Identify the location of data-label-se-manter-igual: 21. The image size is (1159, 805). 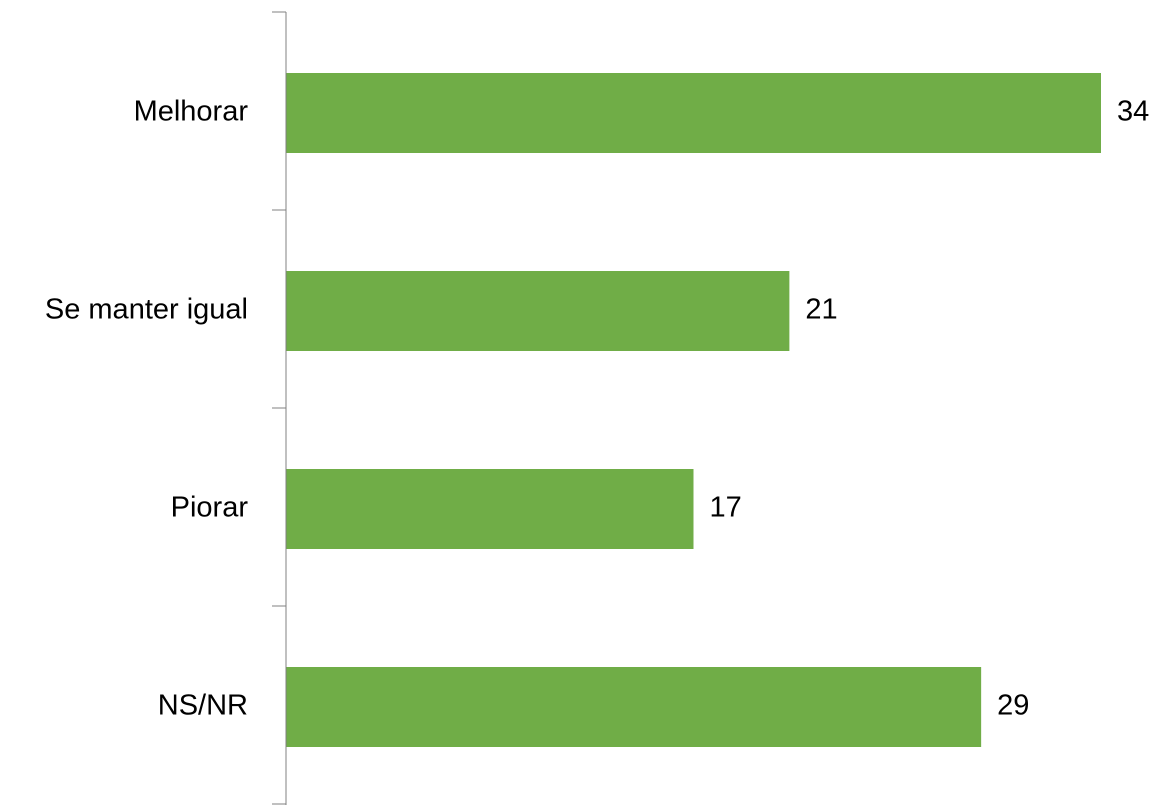
(821, 310).